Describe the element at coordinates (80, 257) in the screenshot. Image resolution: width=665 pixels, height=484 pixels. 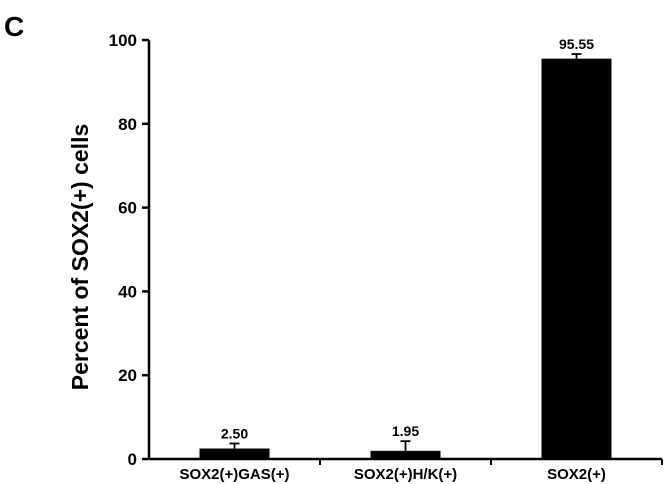
I see `y-axis-title: Percent of SOX2(+) cells` at that location.